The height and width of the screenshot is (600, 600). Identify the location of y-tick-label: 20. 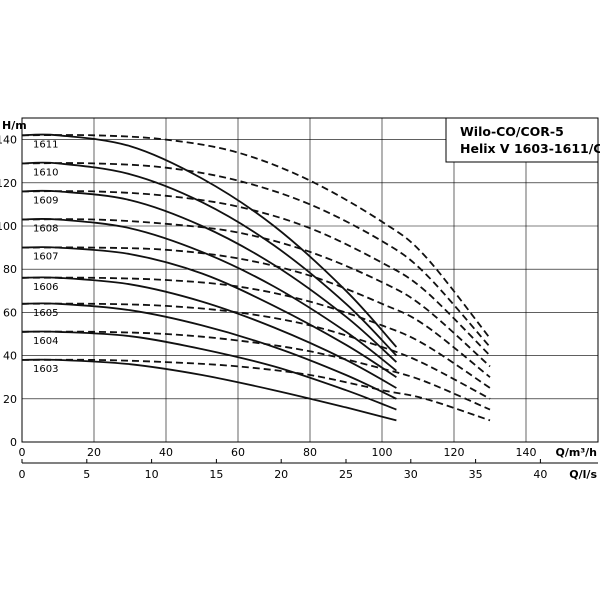
(10, 399).